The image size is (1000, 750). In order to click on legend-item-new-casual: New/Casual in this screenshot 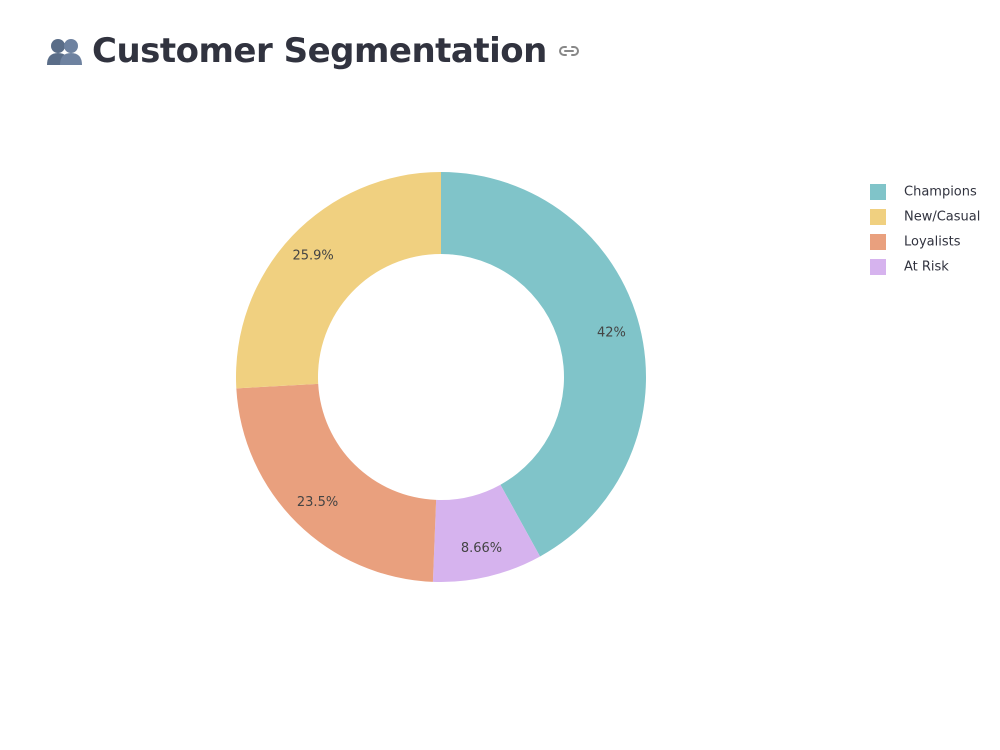, I will do `click(925, 217)`.